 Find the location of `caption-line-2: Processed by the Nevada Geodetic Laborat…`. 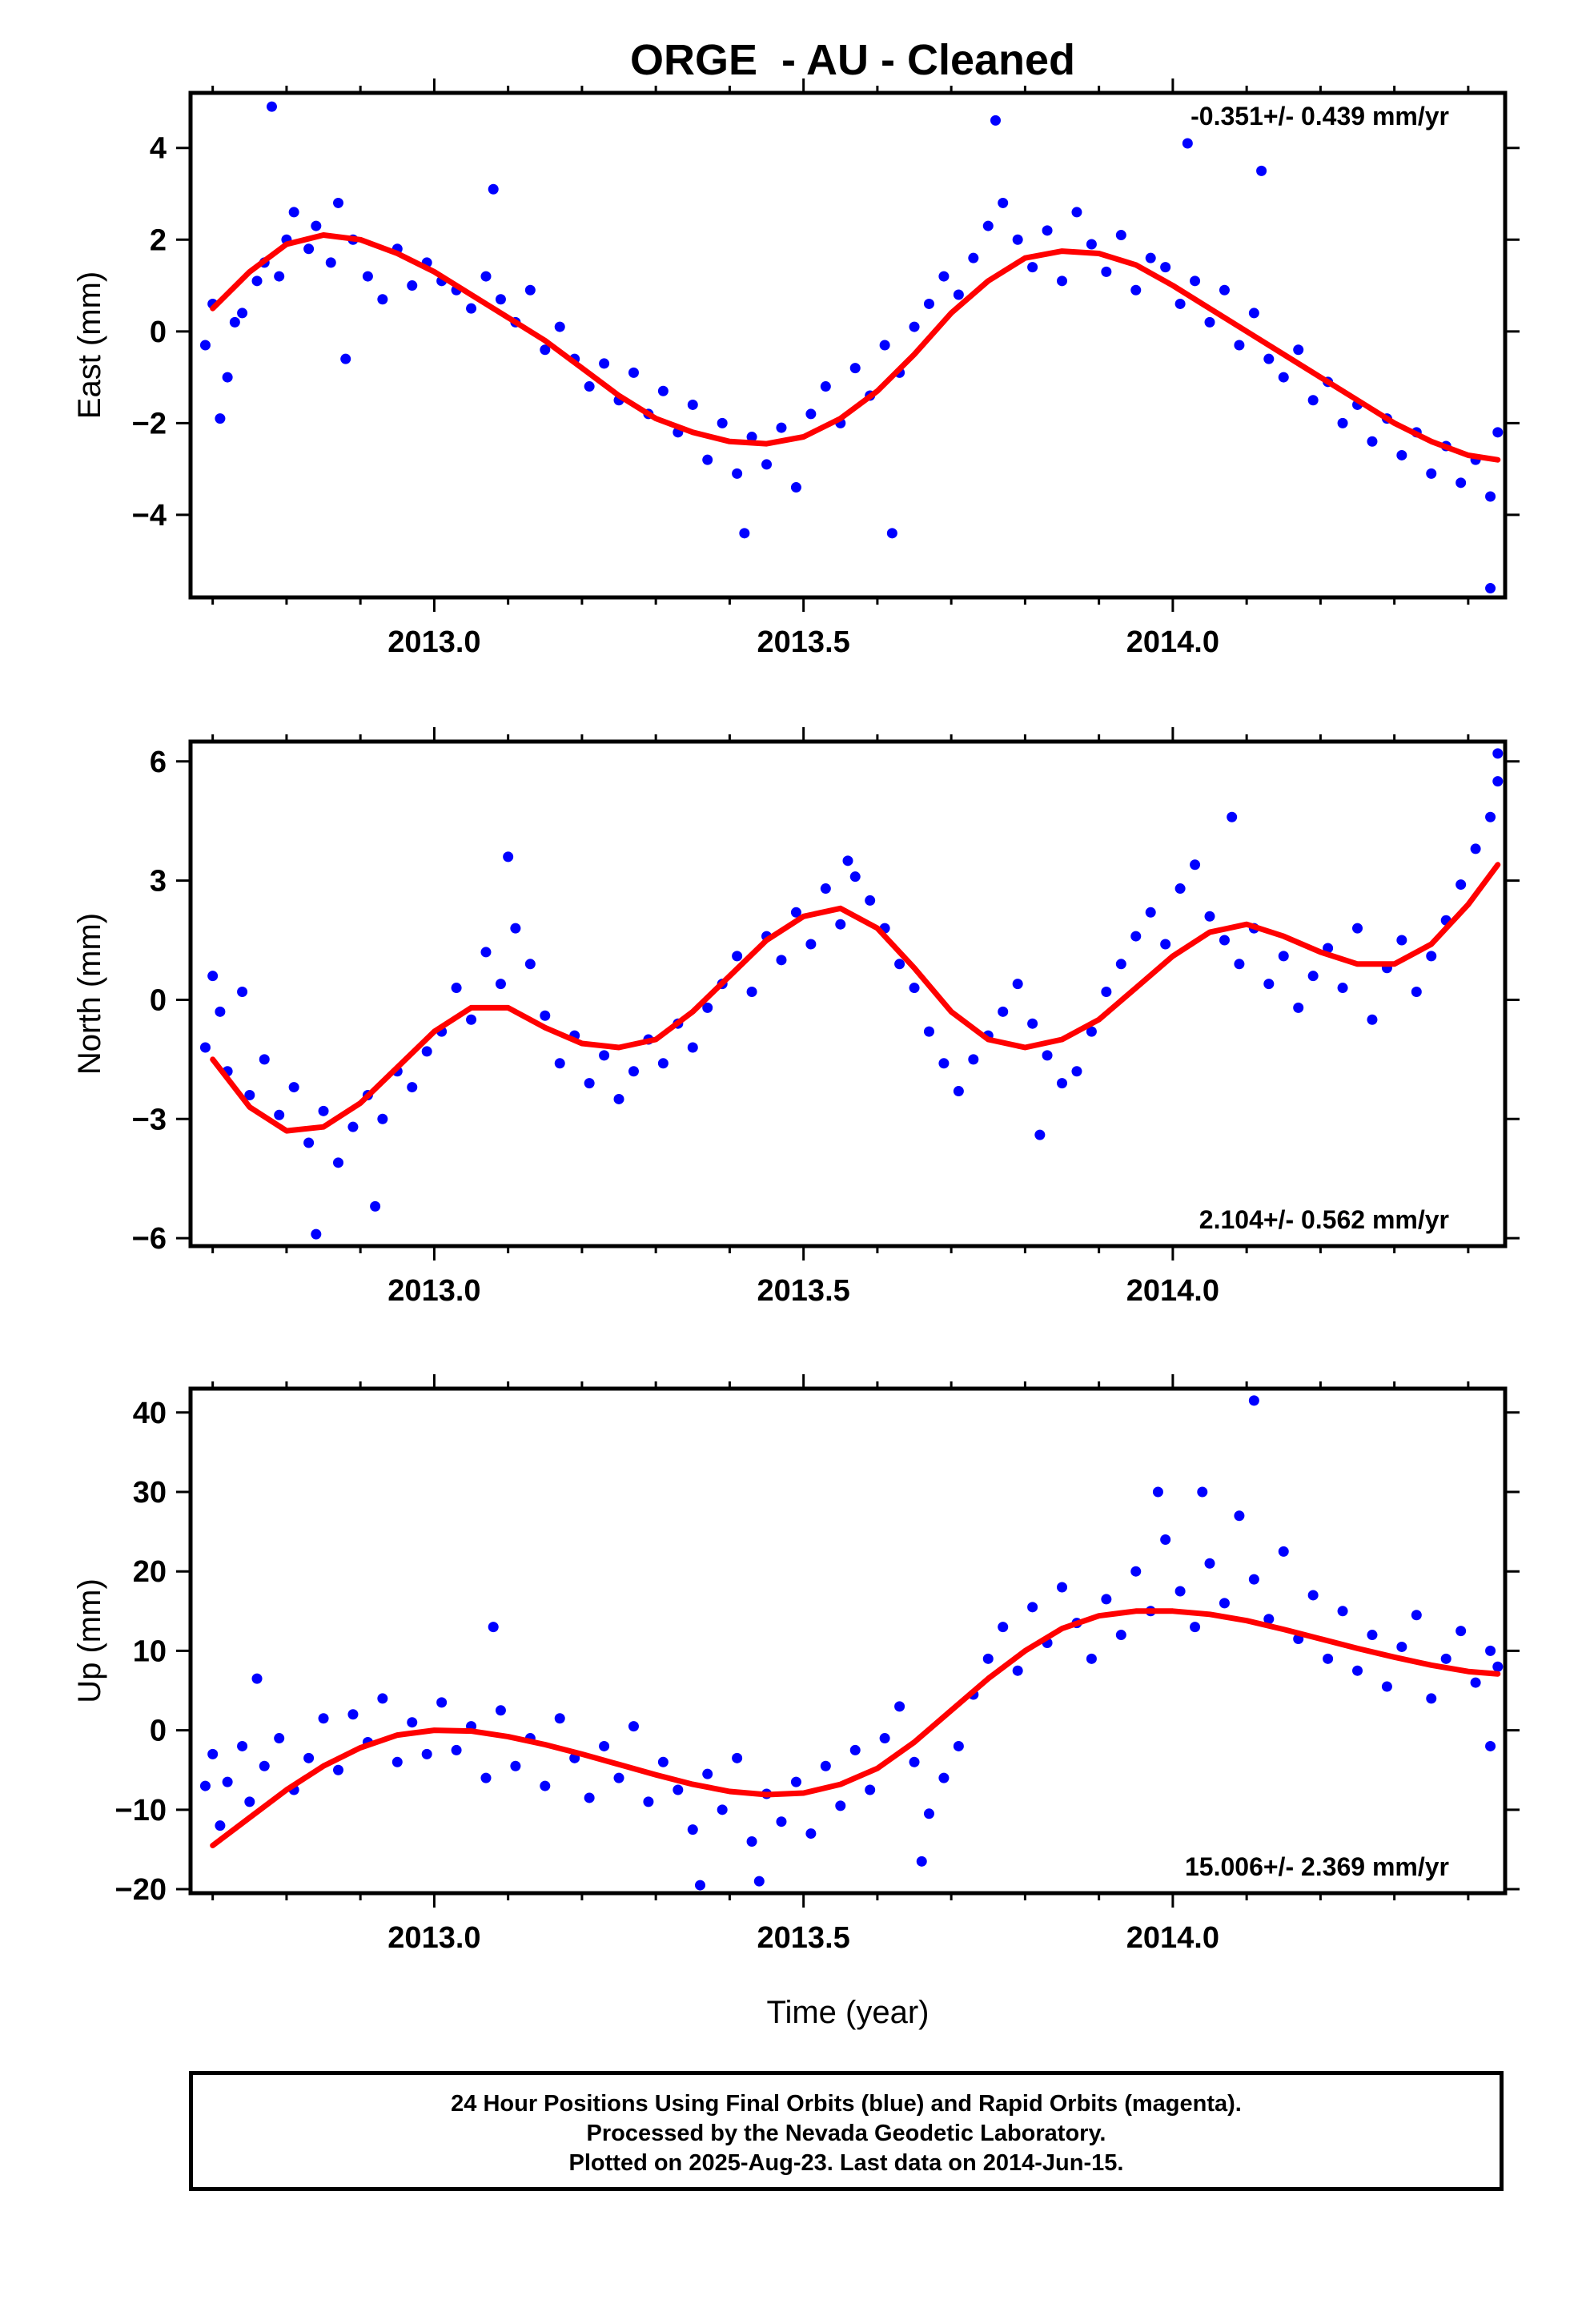

caption-line-2: Processed by the Nevada Geodetic Laborat… is located at coordinates (846, 2133).